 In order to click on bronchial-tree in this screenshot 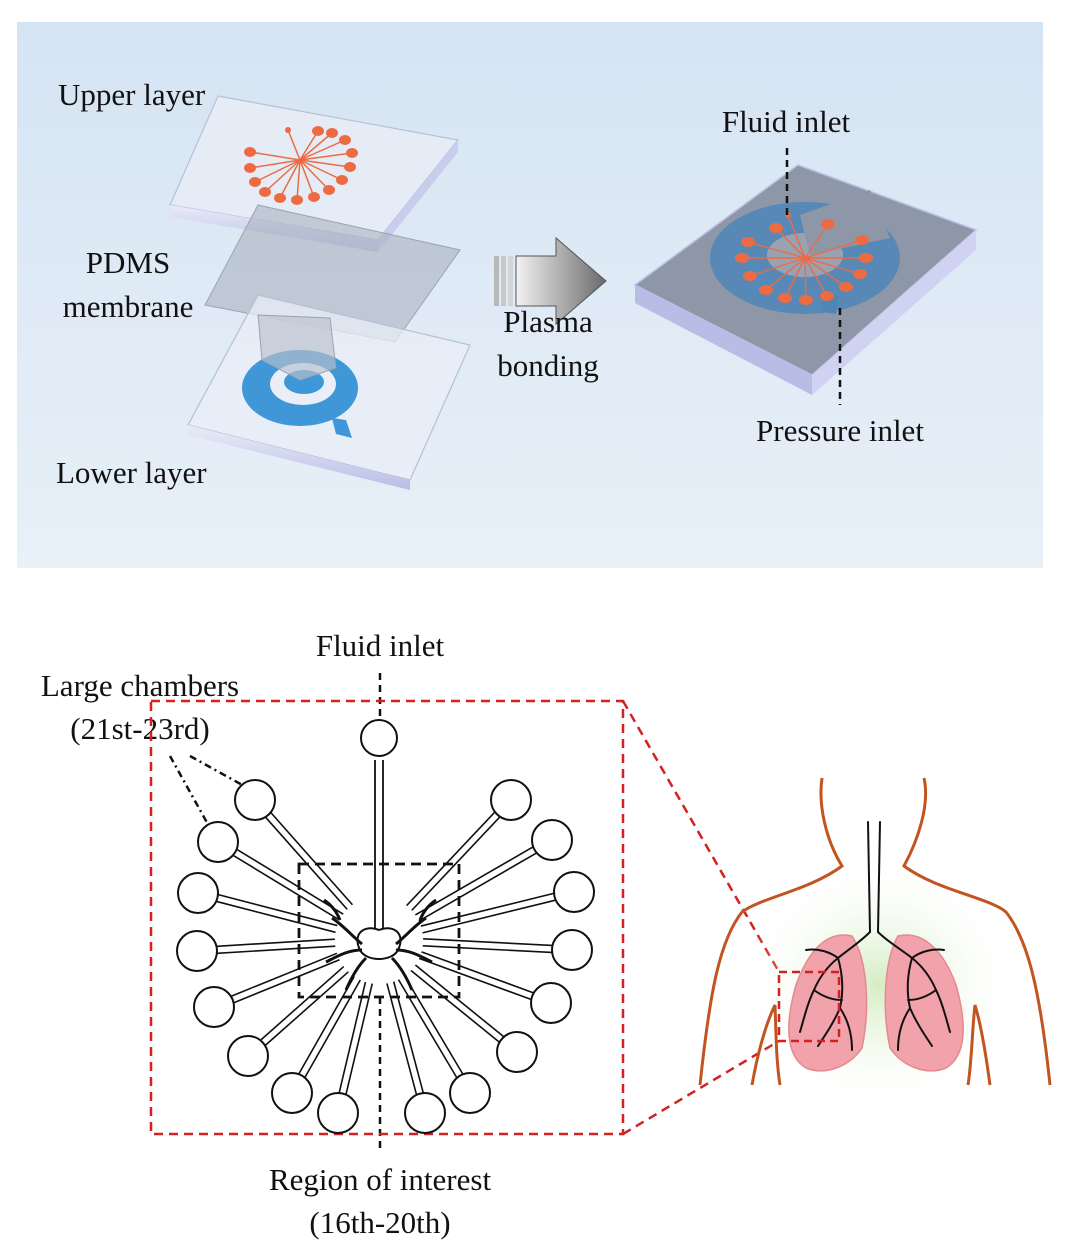, I will do `click(875, 936)`.